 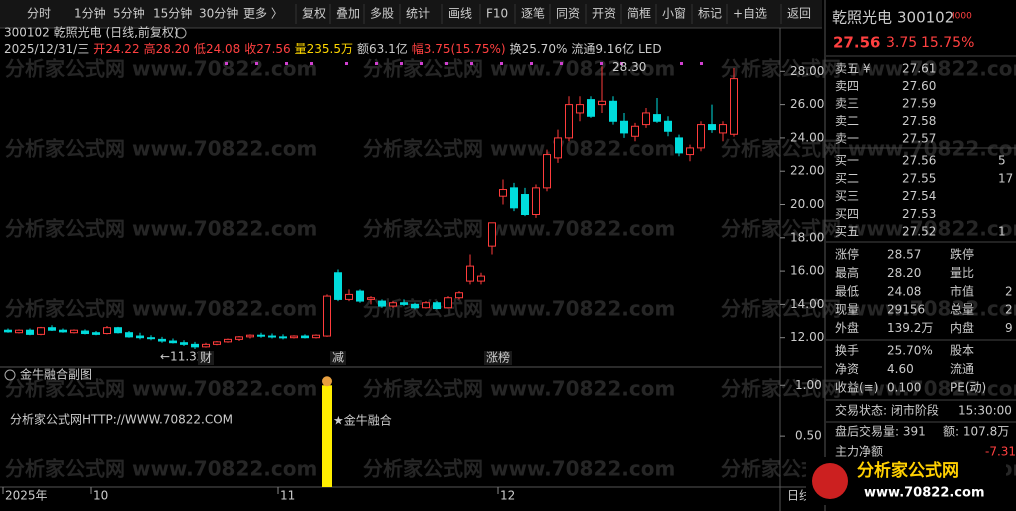 I want to click on quote-cell: 139.2万, so click(x=910, y=328).